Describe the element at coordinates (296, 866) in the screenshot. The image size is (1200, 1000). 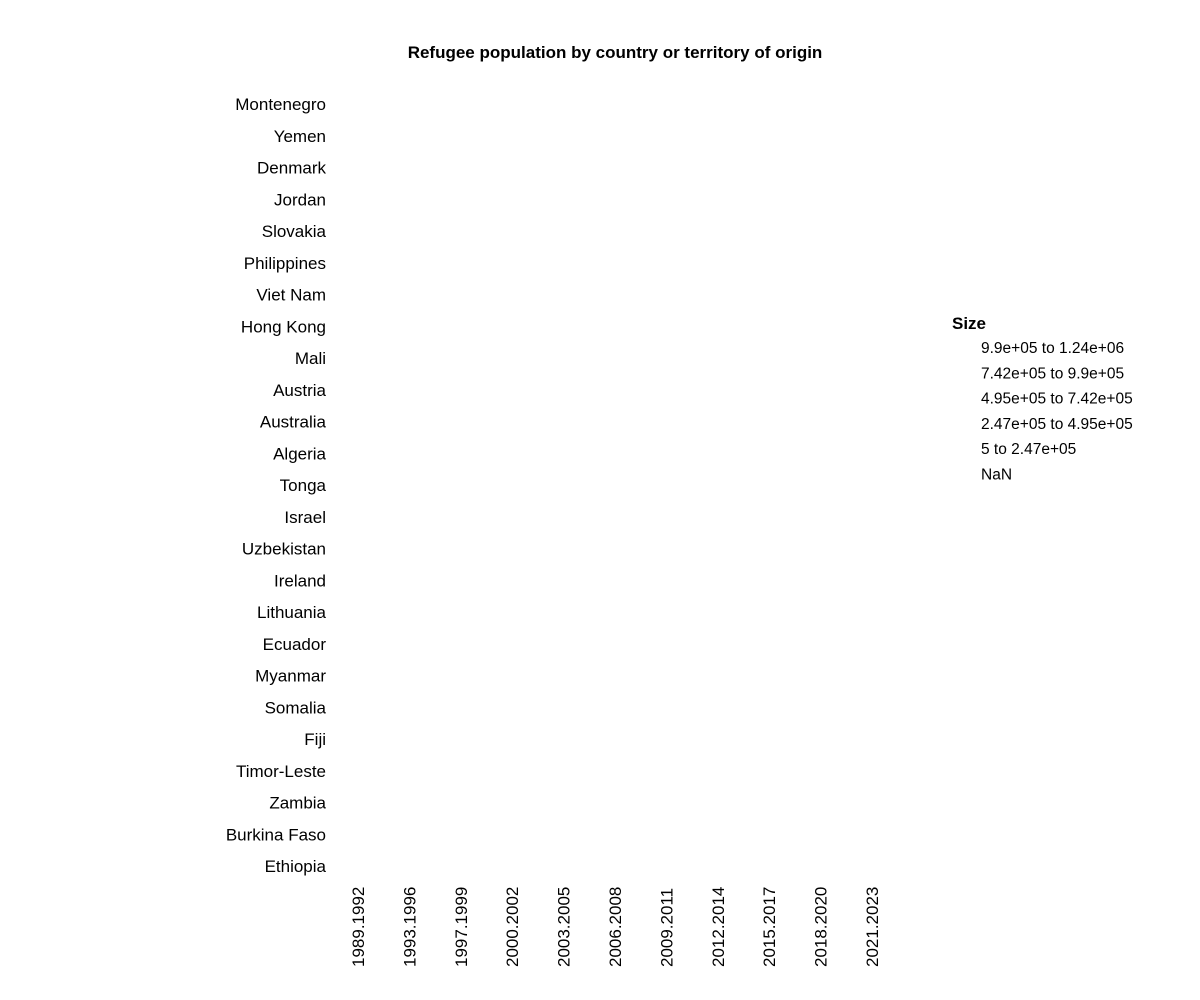
I see `row-label: Ethiopia` at that location.